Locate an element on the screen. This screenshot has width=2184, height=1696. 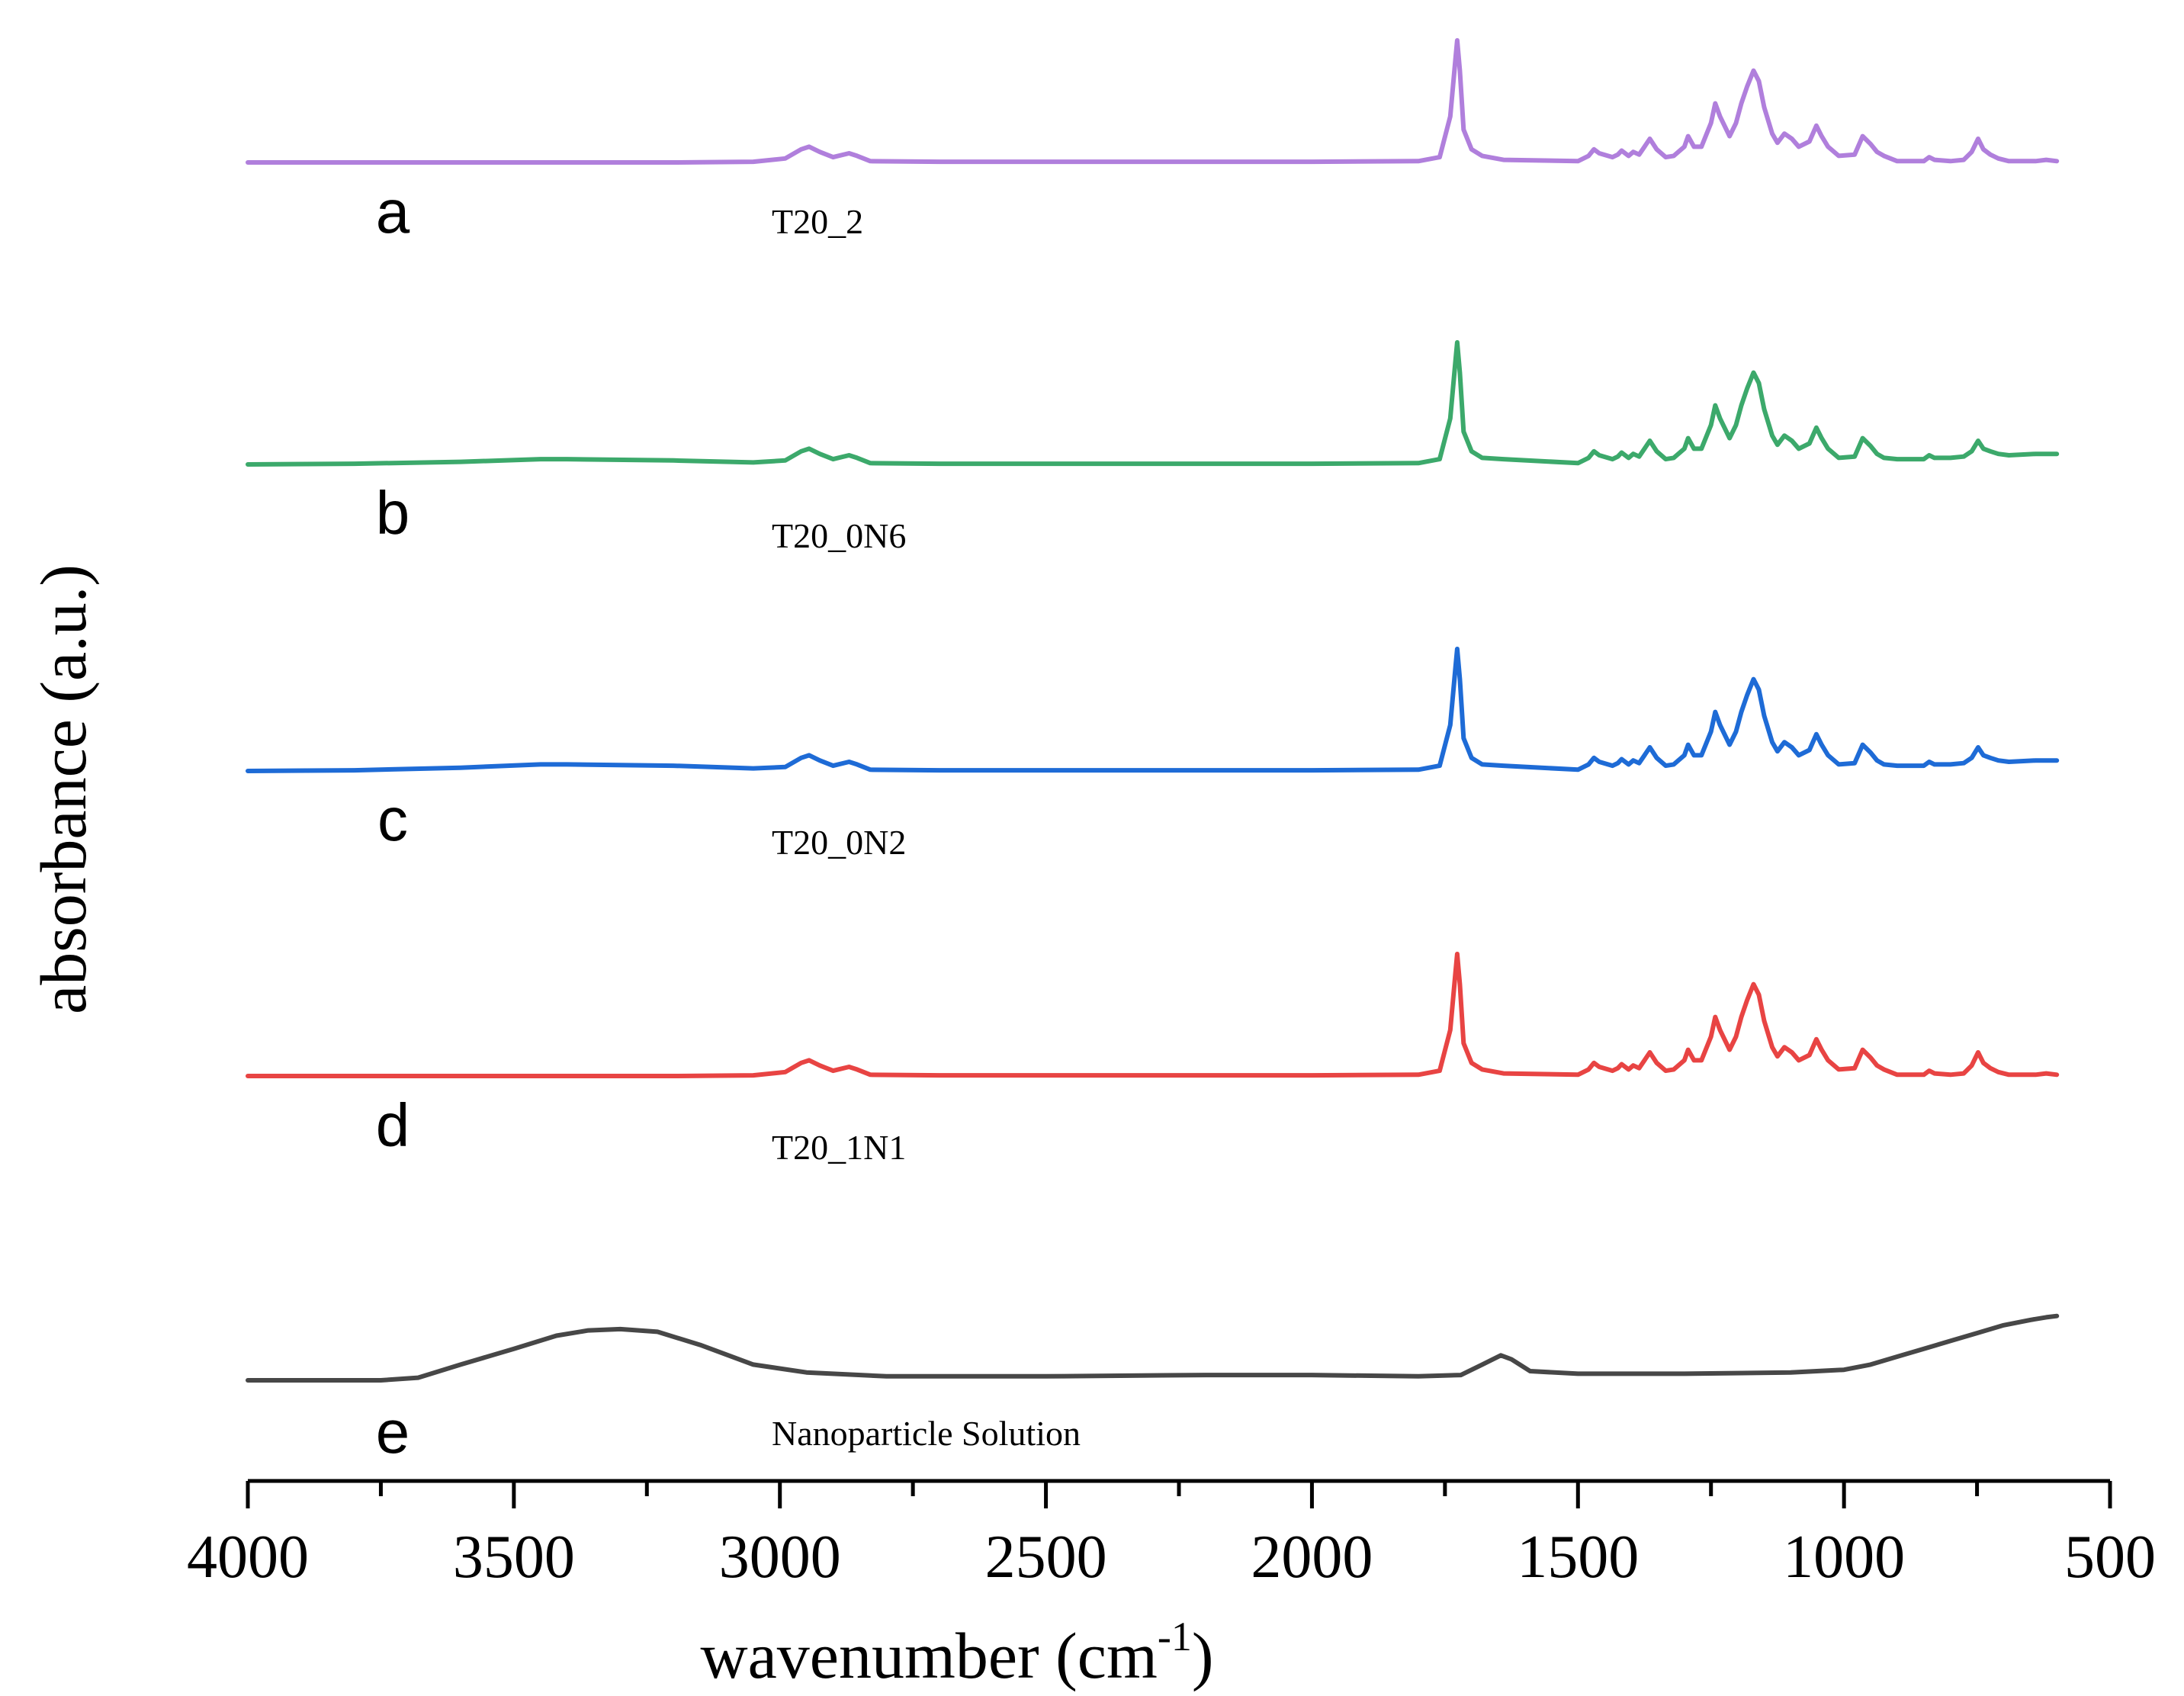
y-axis-title: absorbance (a.u.) is located at coordinates (64, 789).